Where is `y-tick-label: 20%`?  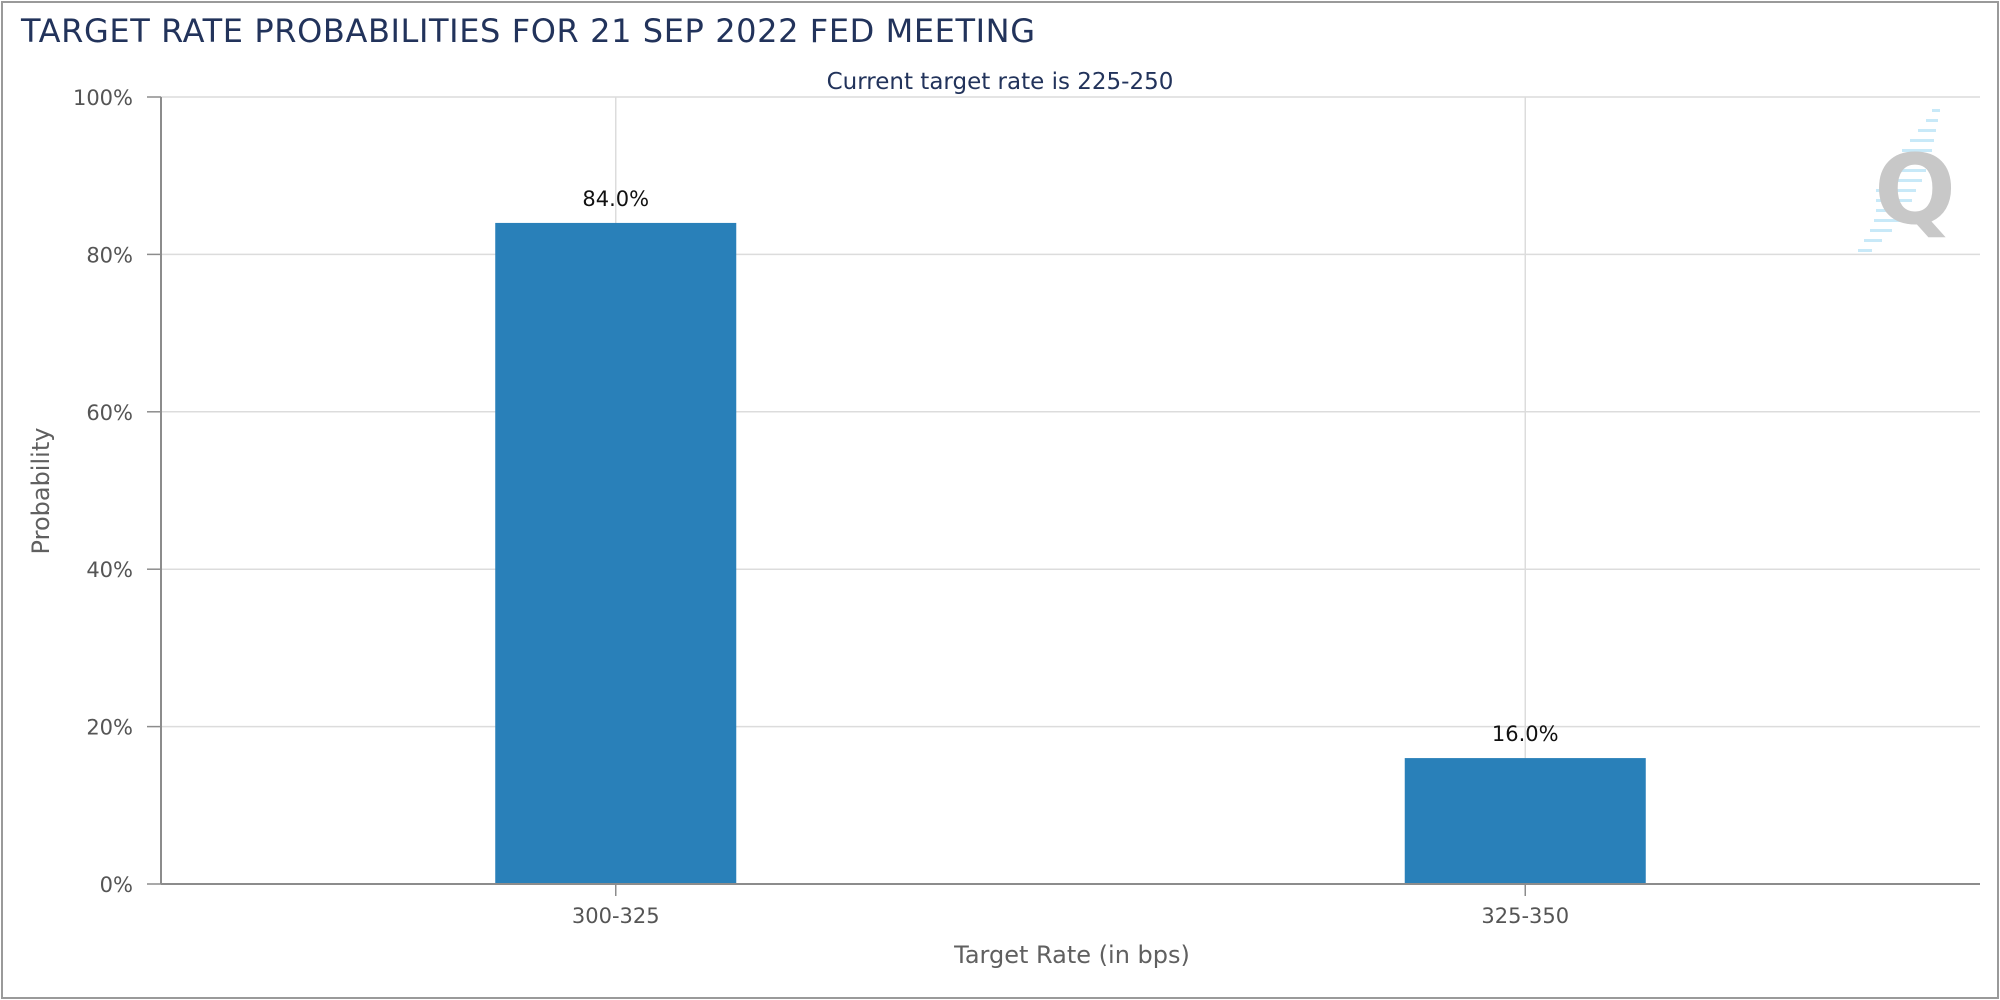
y-tick-label: 20% is located at coordinates (109, 728).